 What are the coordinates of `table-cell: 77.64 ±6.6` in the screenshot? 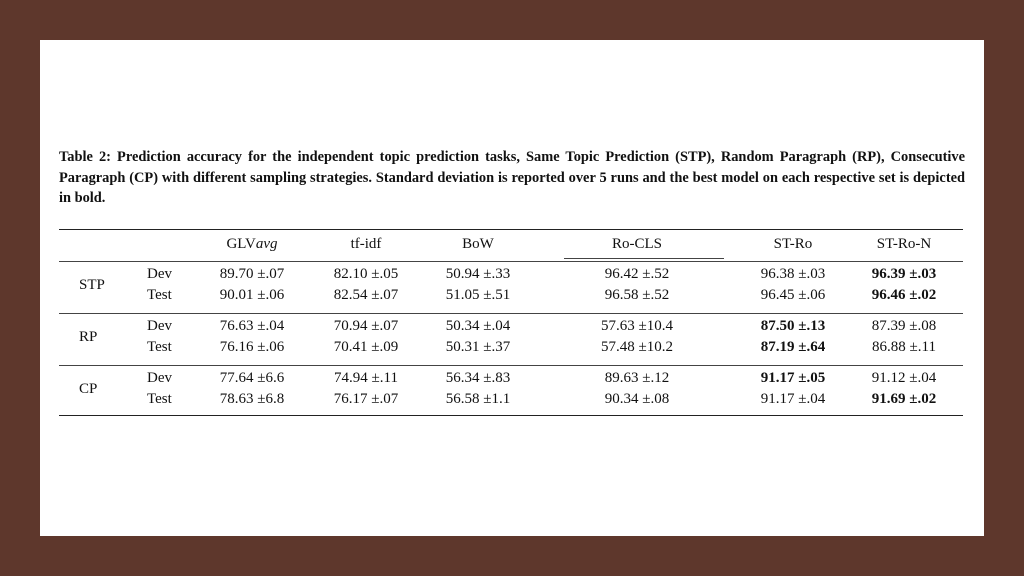 It's located at (252, 378).